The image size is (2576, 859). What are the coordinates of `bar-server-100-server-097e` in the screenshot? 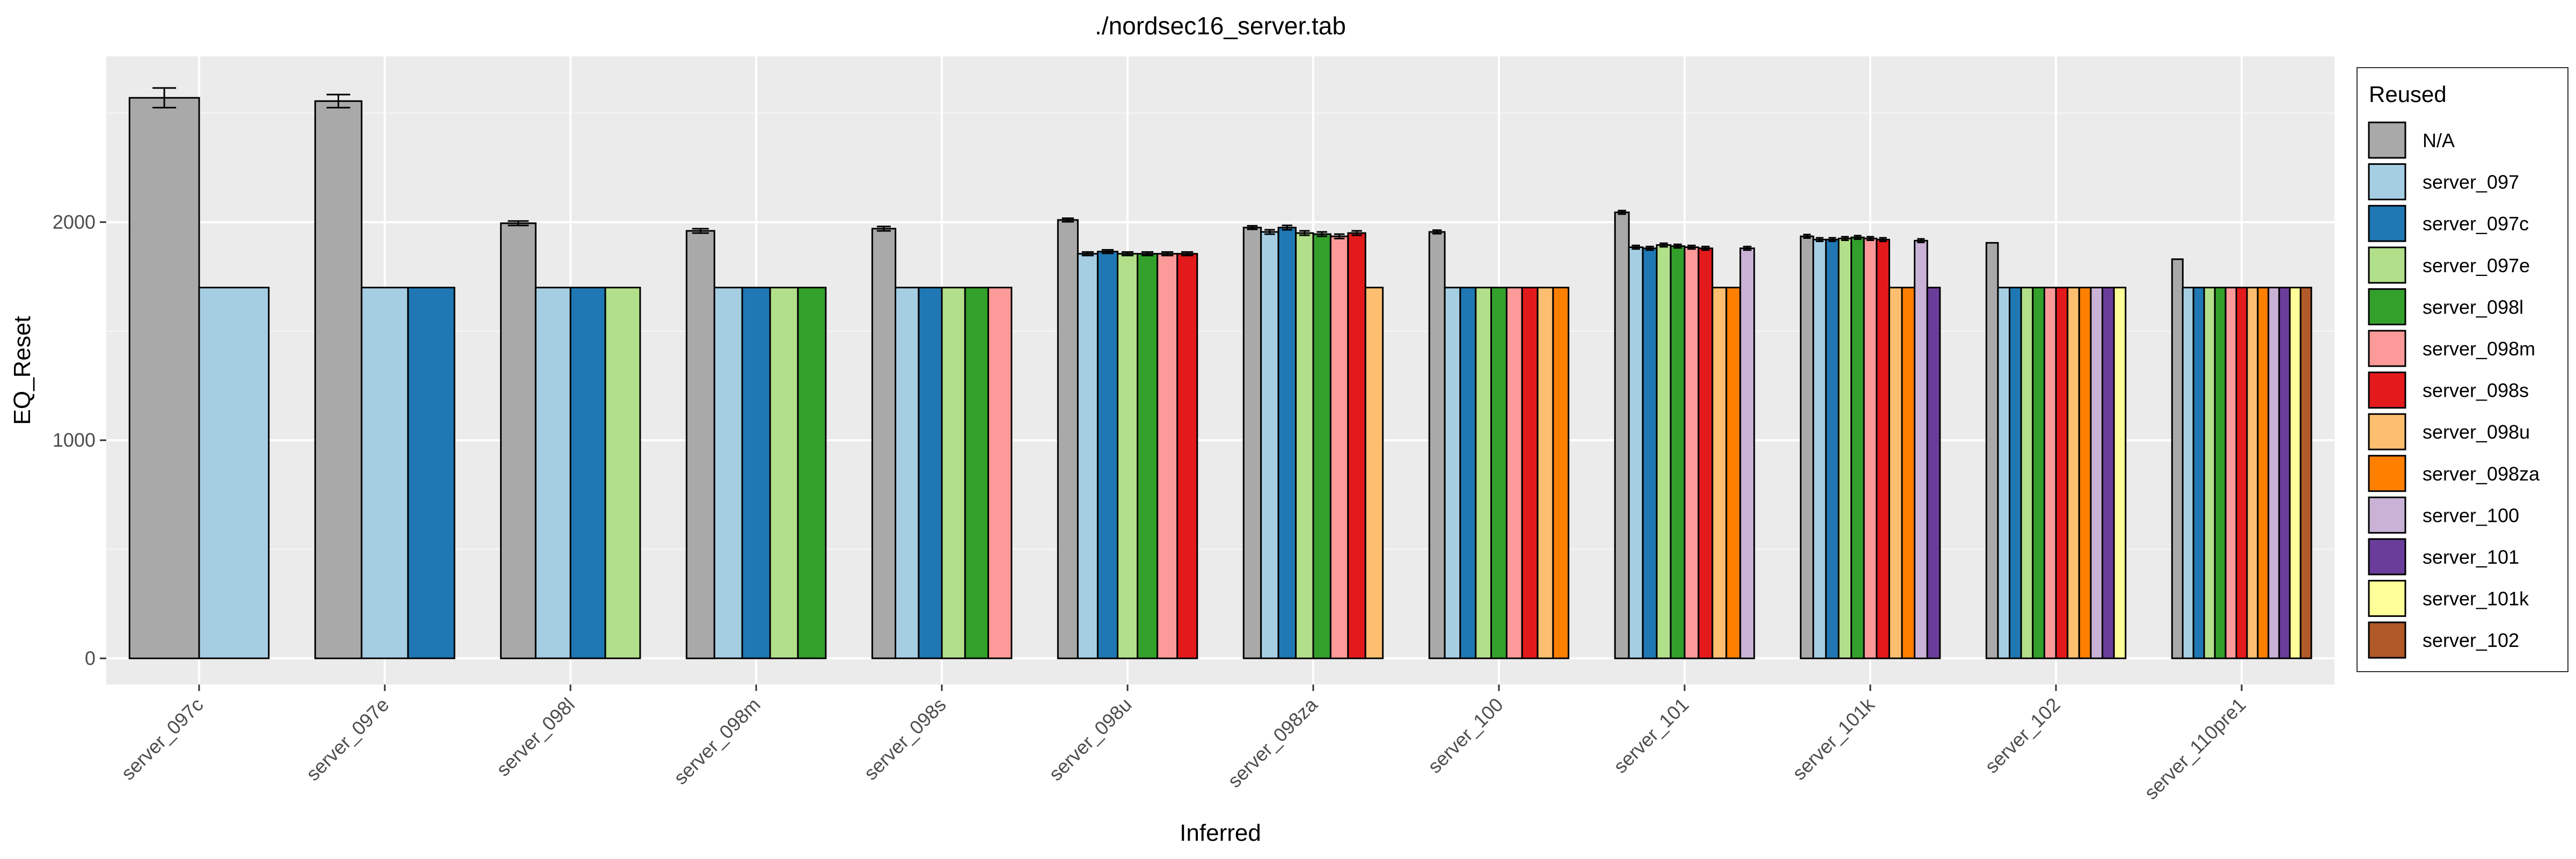 It's located at (1483, 473).